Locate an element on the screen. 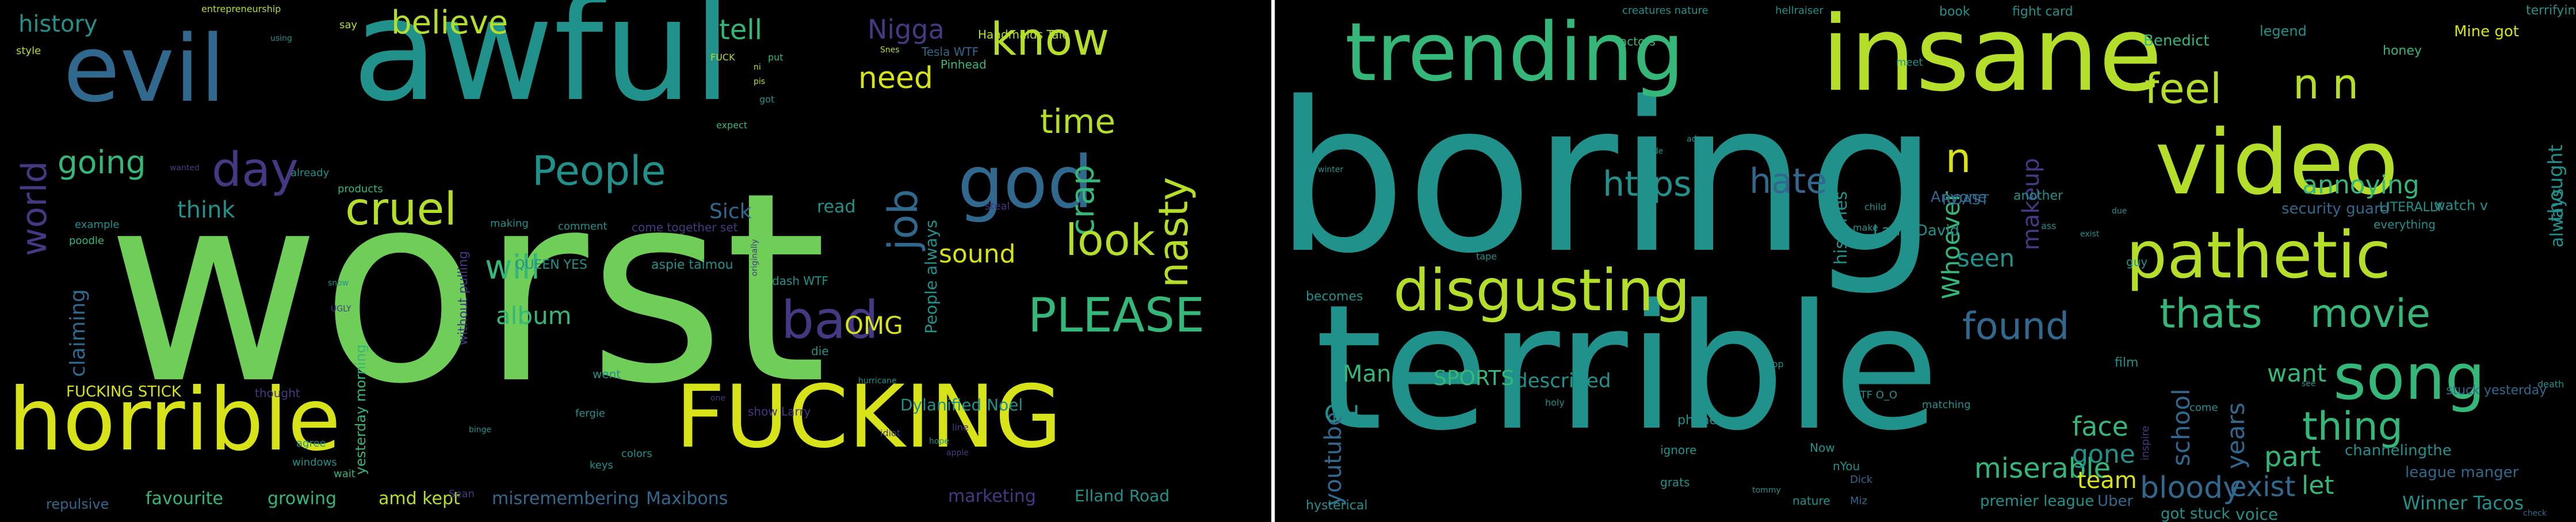 The image size is (2576, 522). word: child is located at coordinates (1875, 206).